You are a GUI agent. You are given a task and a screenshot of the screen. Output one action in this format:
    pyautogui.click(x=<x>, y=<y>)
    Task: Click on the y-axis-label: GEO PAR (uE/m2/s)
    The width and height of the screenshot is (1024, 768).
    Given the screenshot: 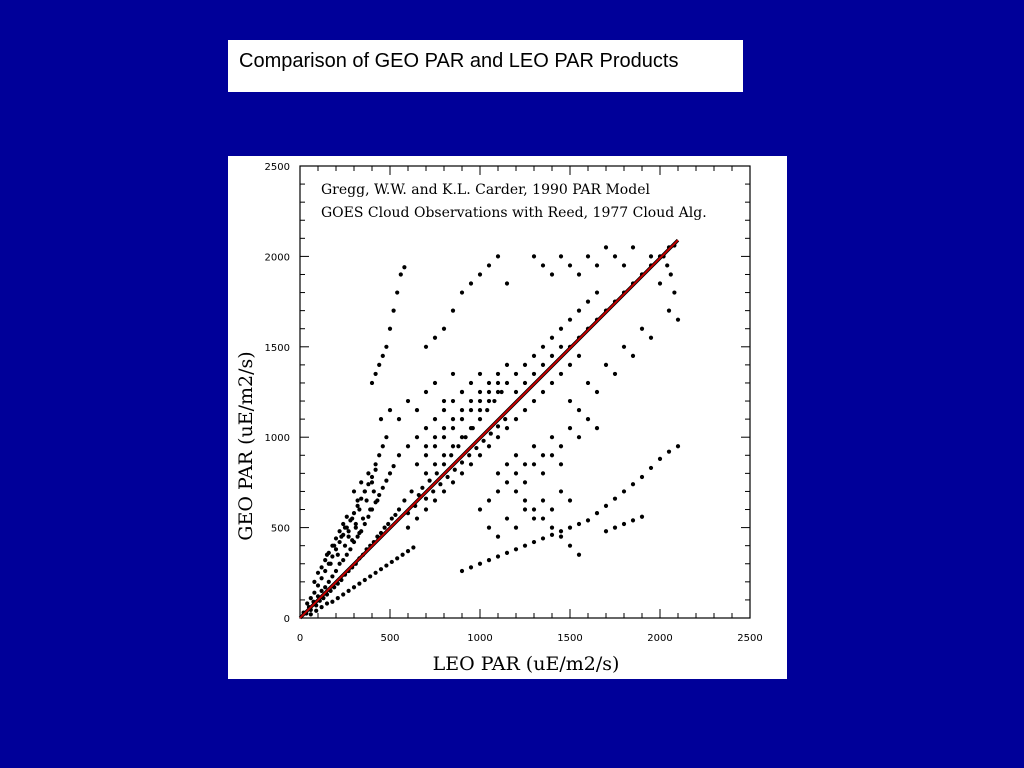 What is the action you would take?
    pyautogui.click(x=246, y=445)
    